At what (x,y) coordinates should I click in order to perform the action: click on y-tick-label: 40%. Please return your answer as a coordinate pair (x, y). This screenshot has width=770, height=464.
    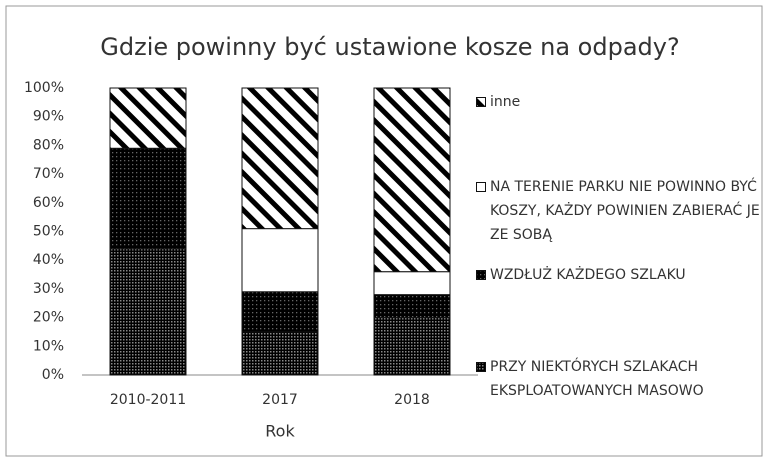
    Looking at the image, I should click on (48, 260).